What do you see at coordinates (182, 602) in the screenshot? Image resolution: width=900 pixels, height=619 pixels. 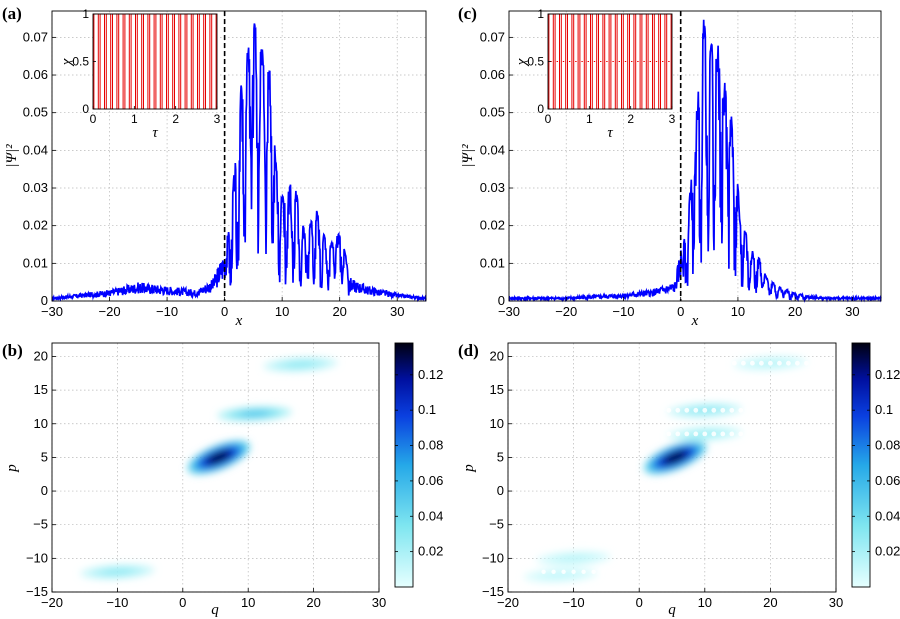 I see `b-xtick-label: 0` at bounding box center [182, 602].